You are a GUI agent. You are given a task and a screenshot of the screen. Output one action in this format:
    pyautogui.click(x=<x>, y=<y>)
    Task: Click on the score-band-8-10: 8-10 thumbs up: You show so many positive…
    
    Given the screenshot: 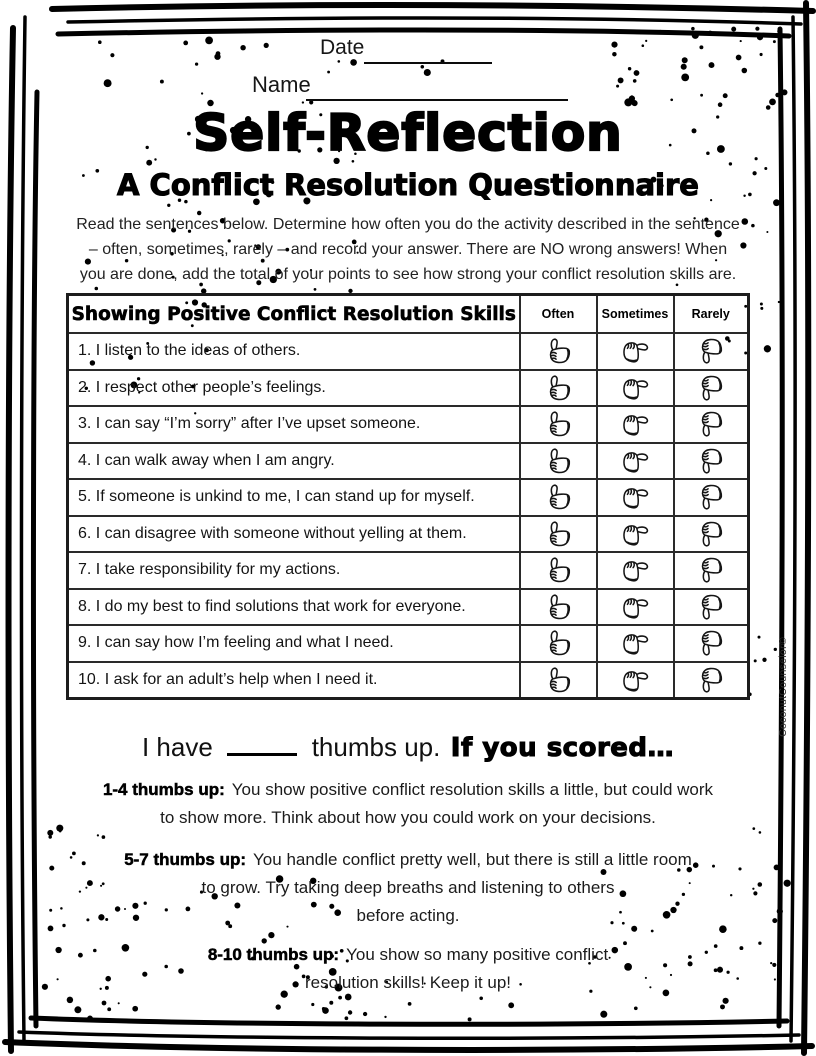 What is the action you would take?
    pyautogui.click(x=408, y=969)
    